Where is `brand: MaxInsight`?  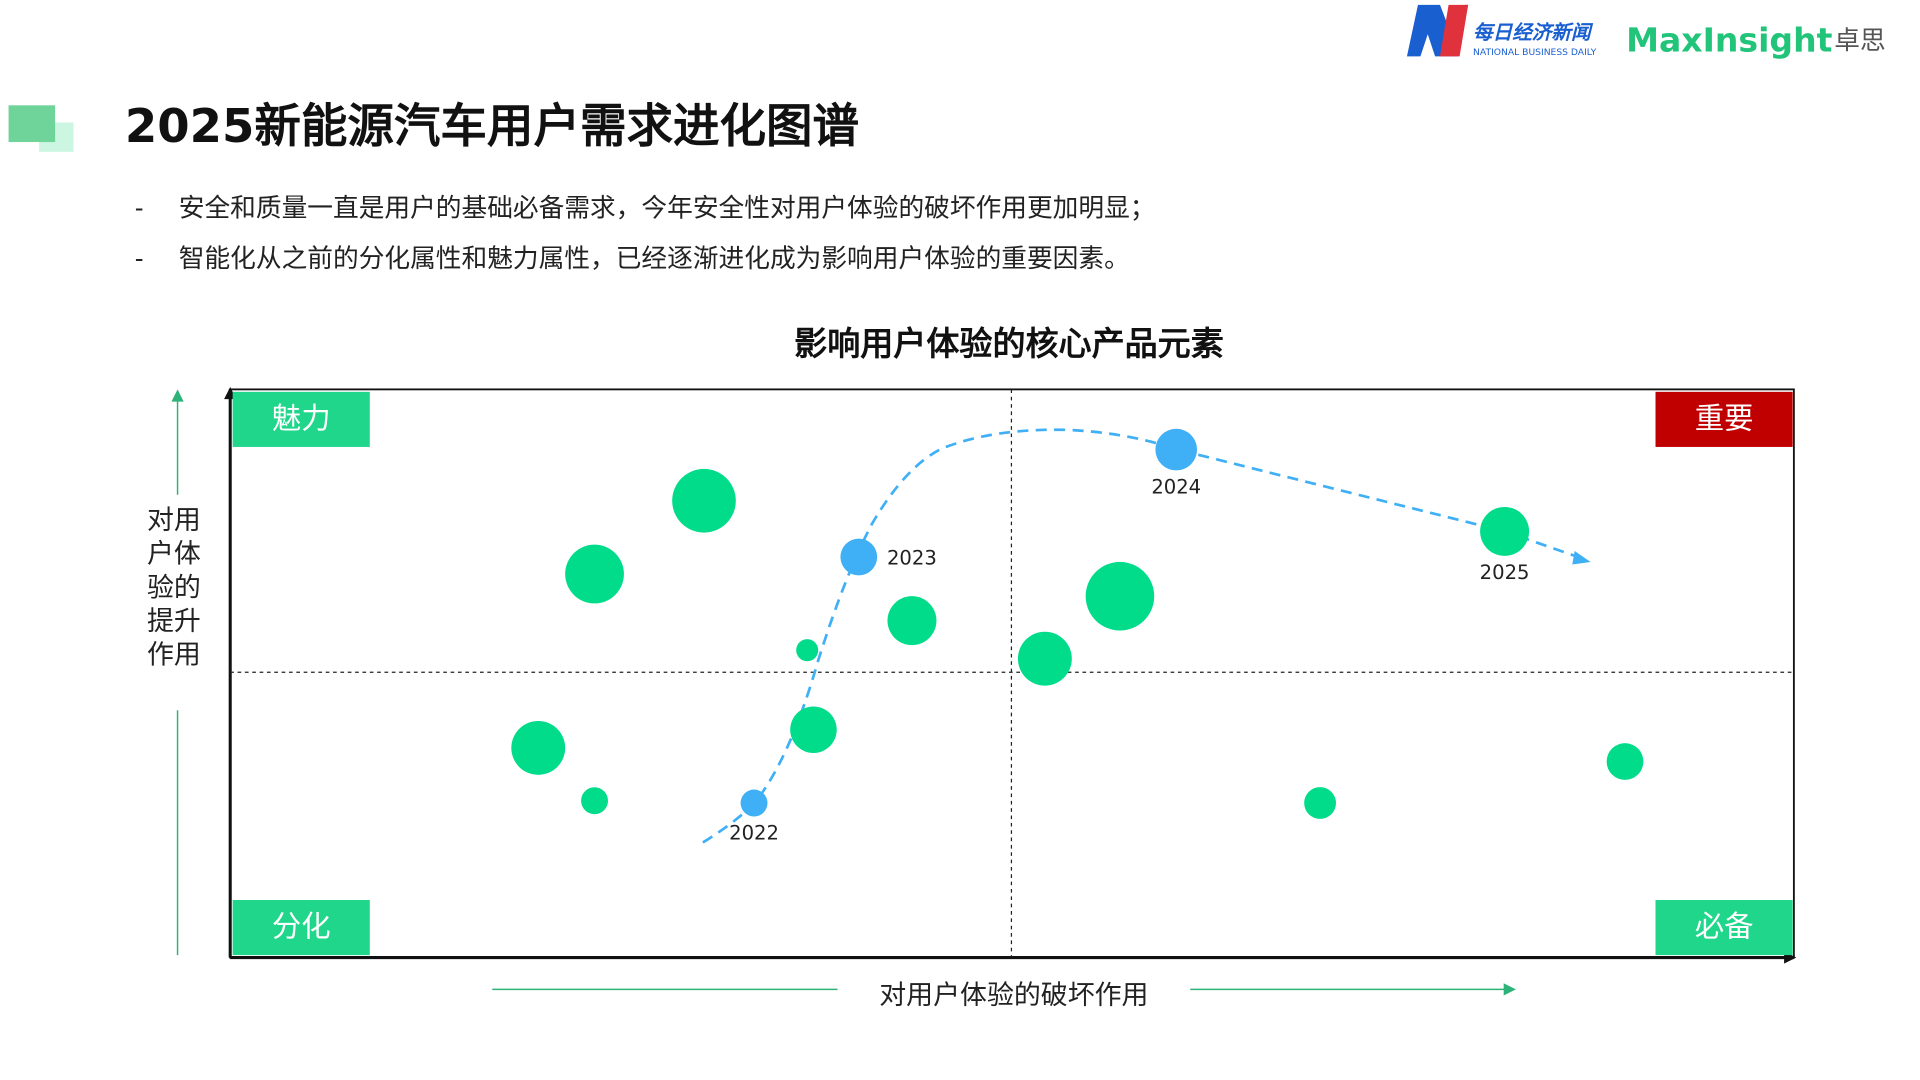 brand: MaxInsight is located at coordinates (1729, 39).